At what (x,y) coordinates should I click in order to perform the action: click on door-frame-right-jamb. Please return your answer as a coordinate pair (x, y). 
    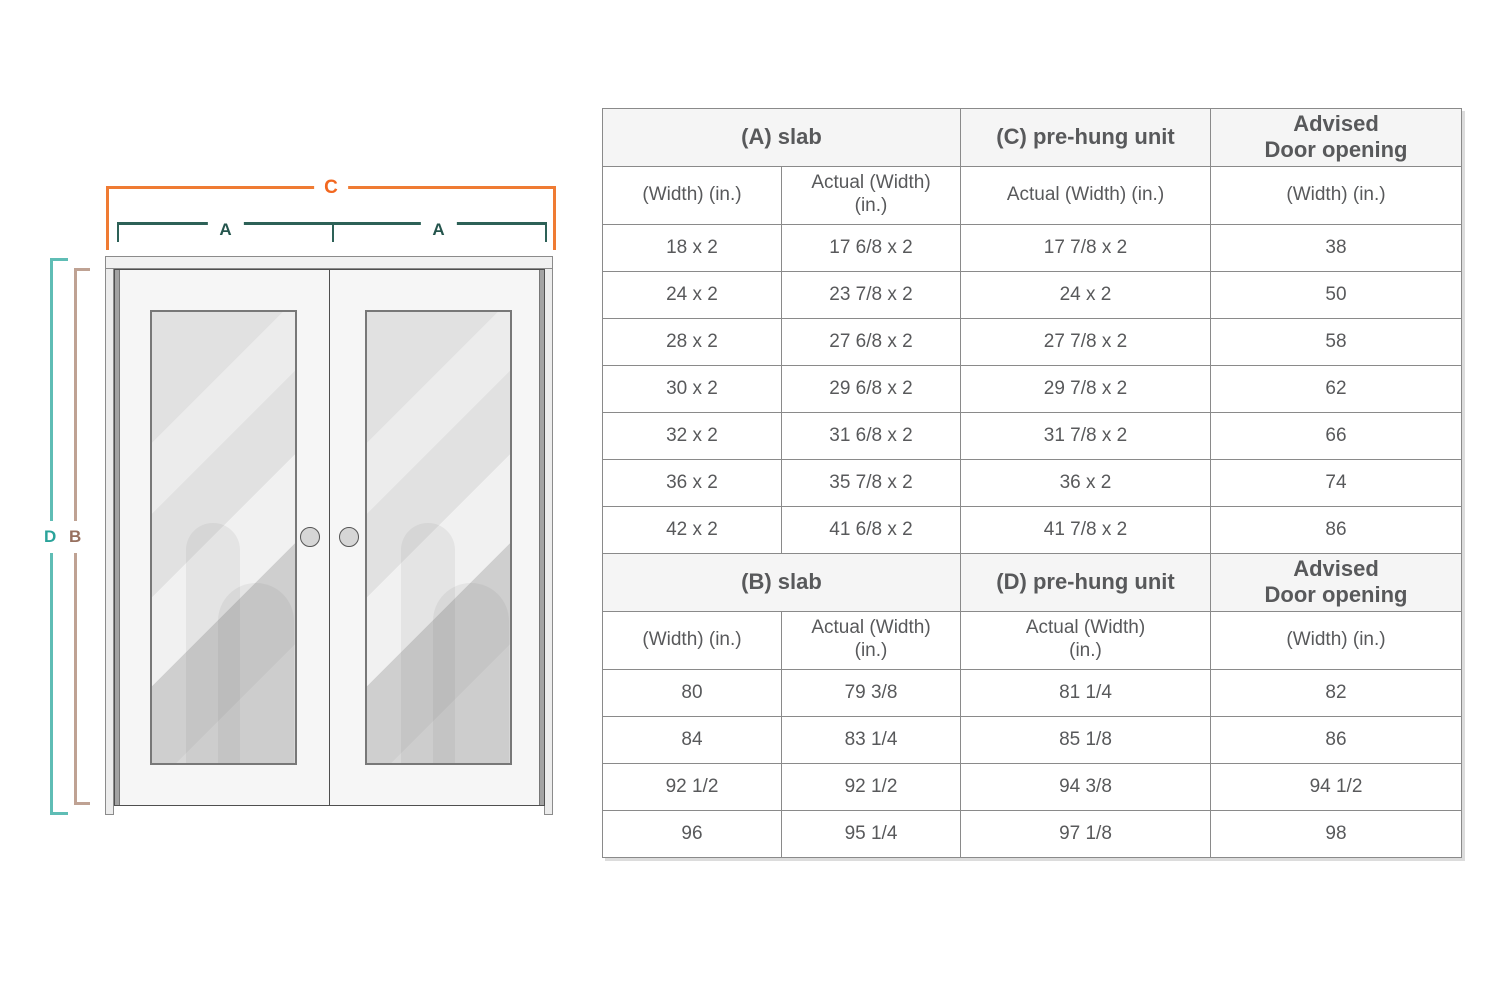
    Looking at the image, I should click on (548, 536).